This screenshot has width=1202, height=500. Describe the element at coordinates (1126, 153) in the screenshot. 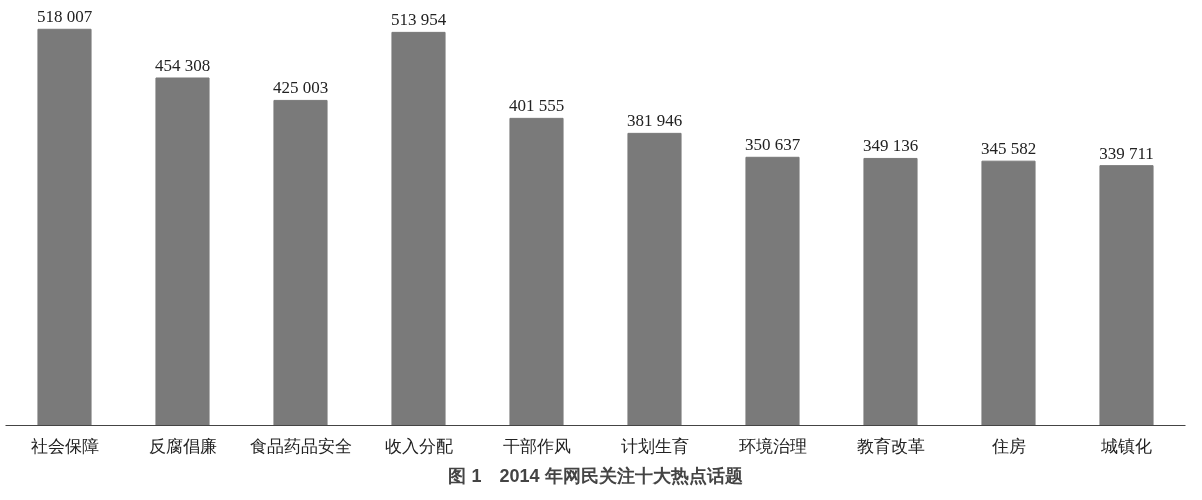

I see `data-label: 339 711` at that location.